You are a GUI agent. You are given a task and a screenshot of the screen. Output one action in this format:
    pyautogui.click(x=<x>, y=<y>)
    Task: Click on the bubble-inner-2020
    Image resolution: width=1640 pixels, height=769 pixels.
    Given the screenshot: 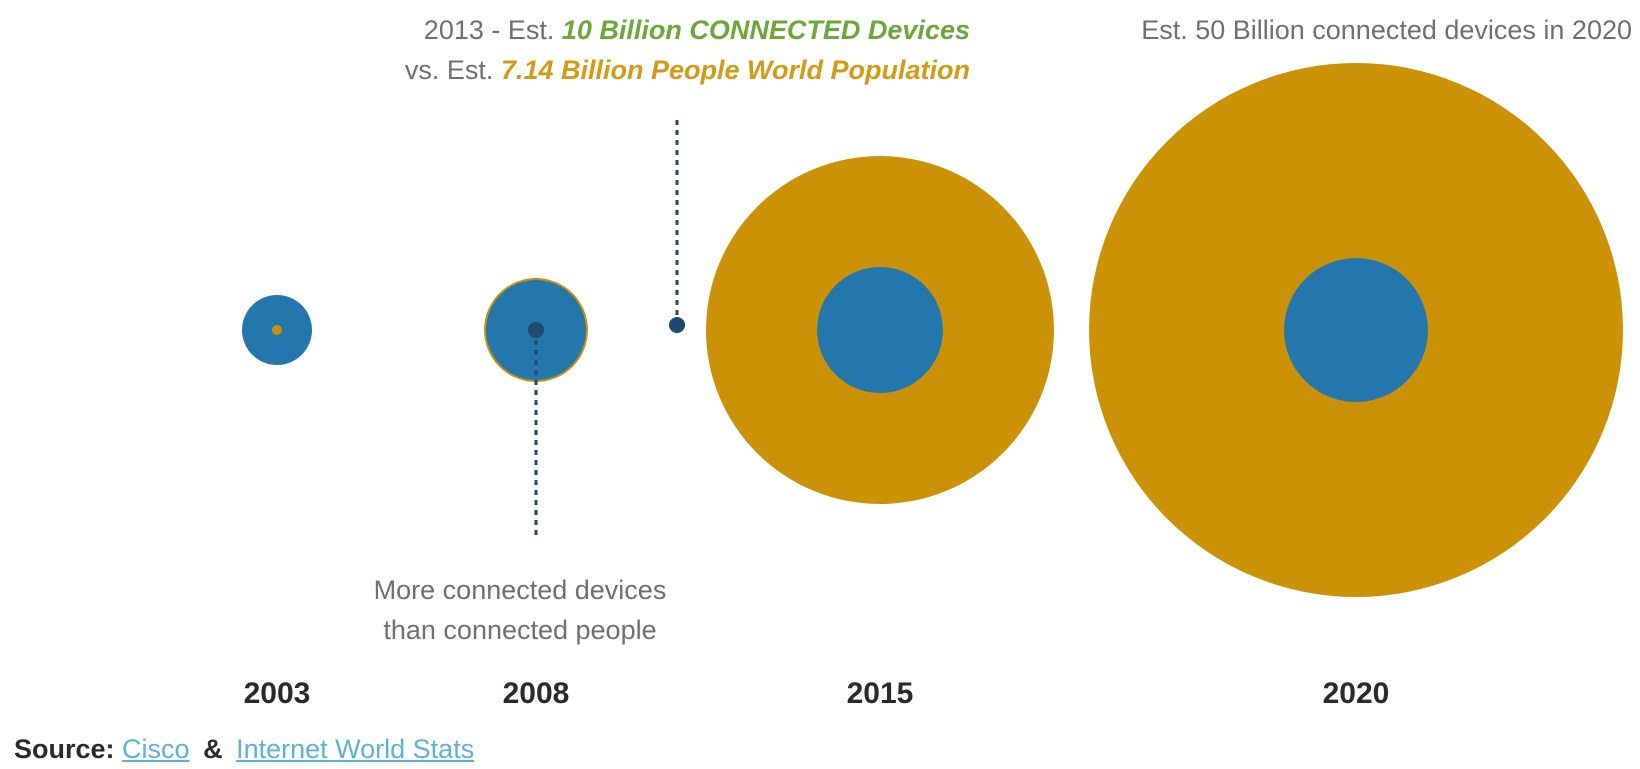 What is the action you would take?
    pyautogui.click(x=1356, y=330)
    